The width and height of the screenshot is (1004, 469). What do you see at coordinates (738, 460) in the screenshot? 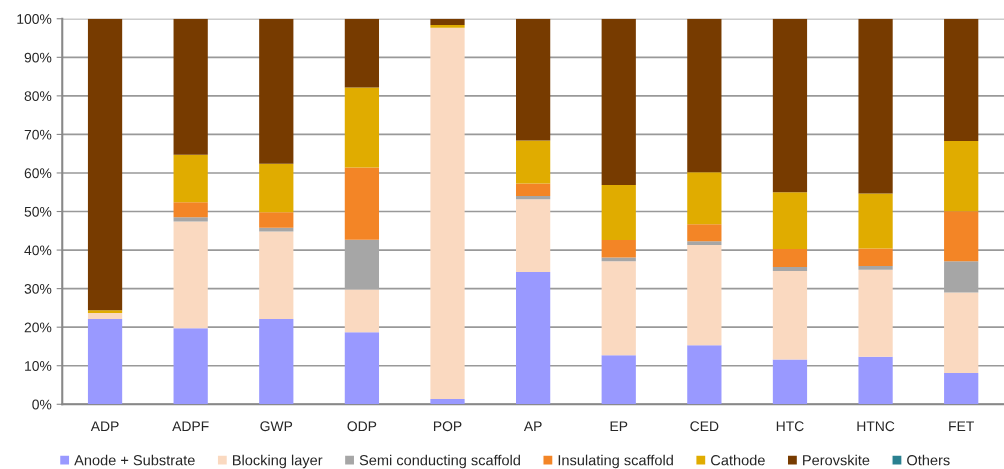
I see `legend-label: Cathode` at bounding box center [738, 460].